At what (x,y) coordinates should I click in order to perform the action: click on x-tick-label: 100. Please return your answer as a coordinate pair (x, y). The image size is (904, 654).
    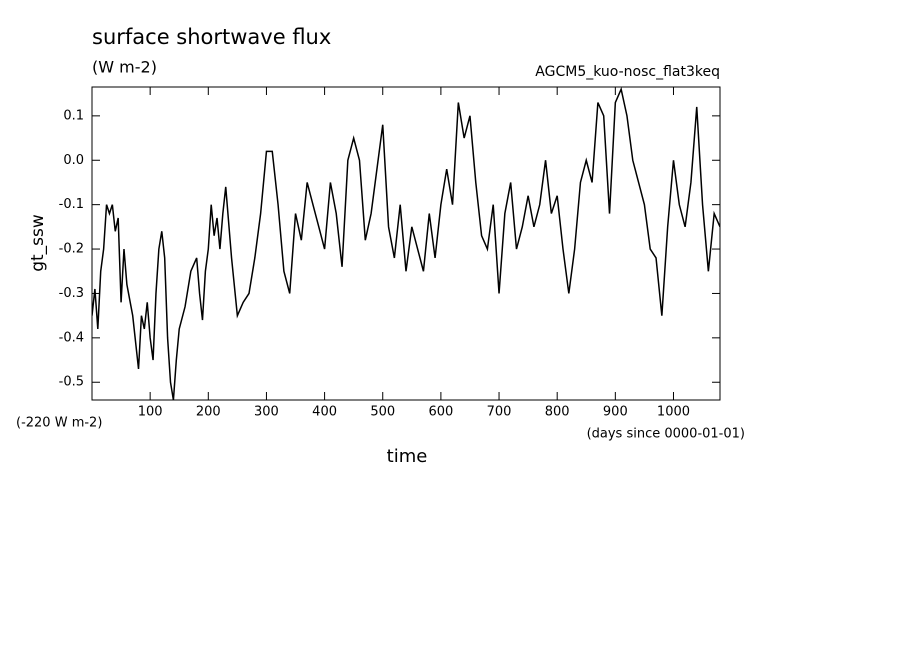
    Looking at the image, I should click on (150, 412).